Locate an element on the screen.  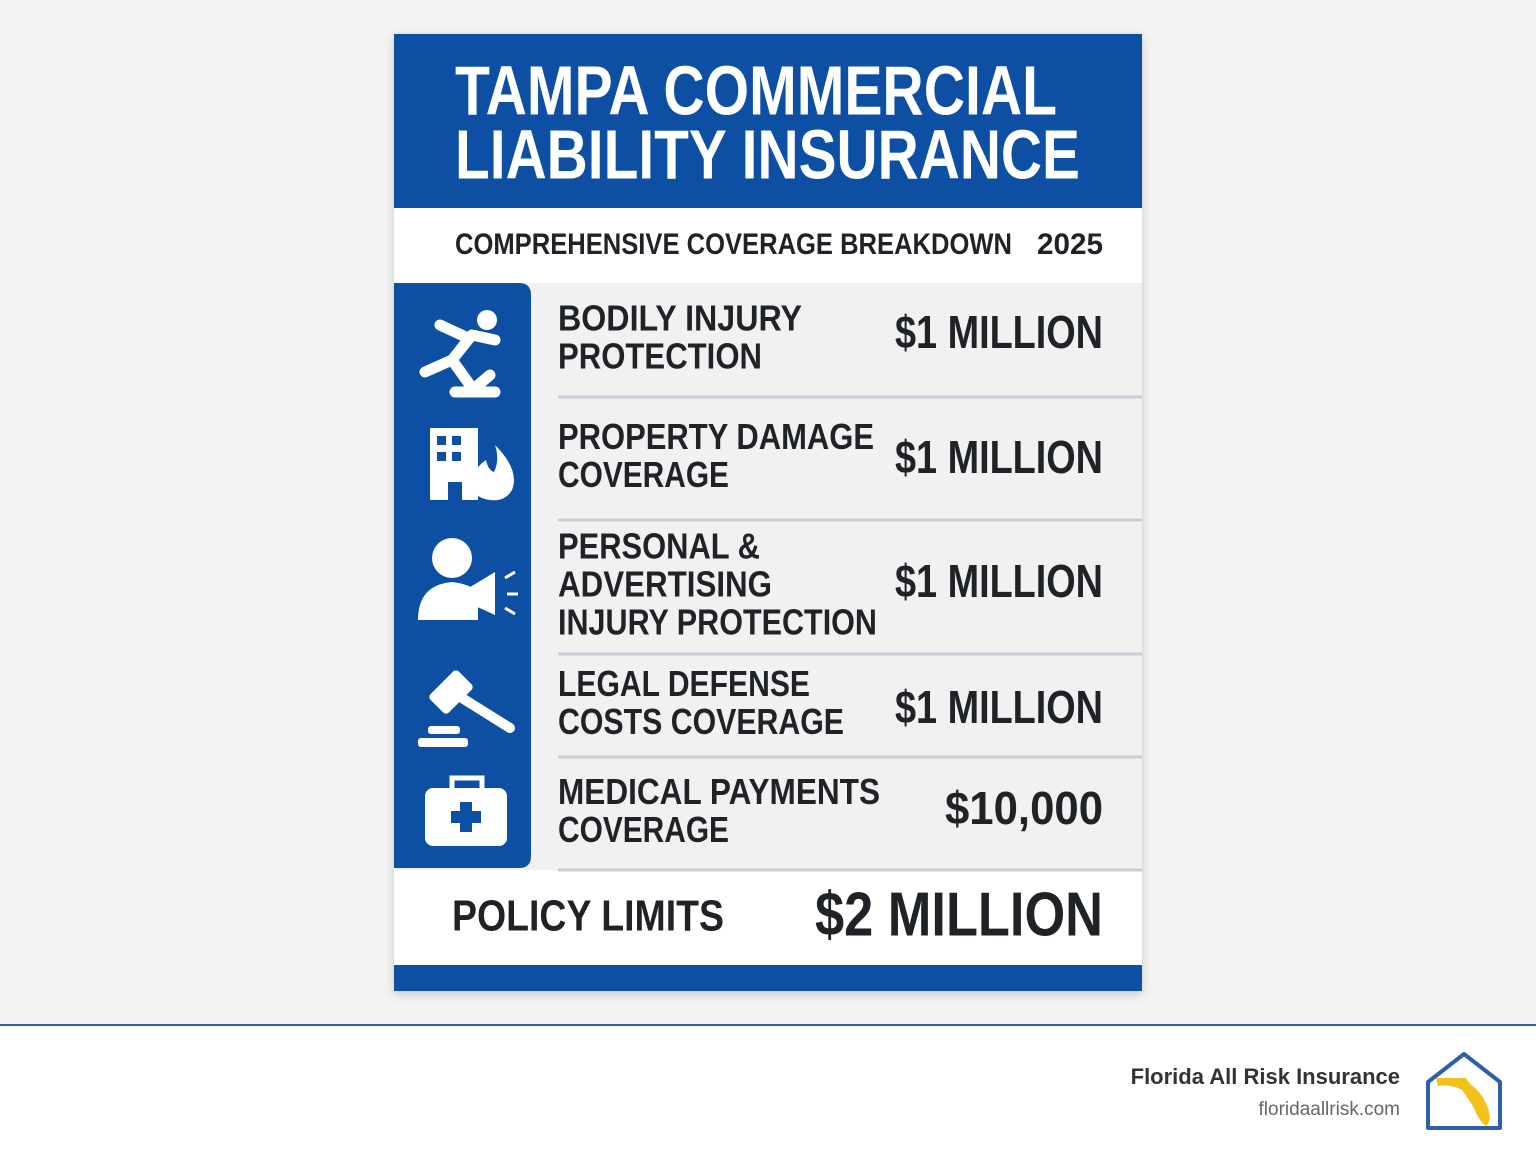
icon-gavel is located at coordinates (466, 708).